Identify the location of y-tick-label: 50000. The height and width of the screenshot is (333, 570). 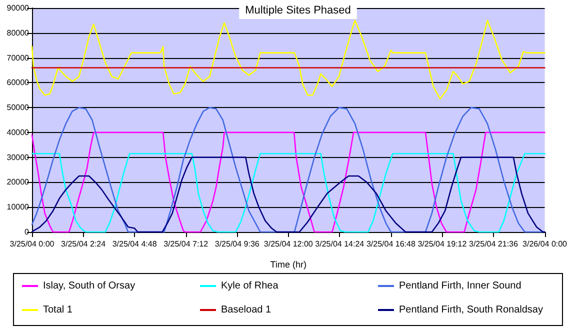
(18, 107).